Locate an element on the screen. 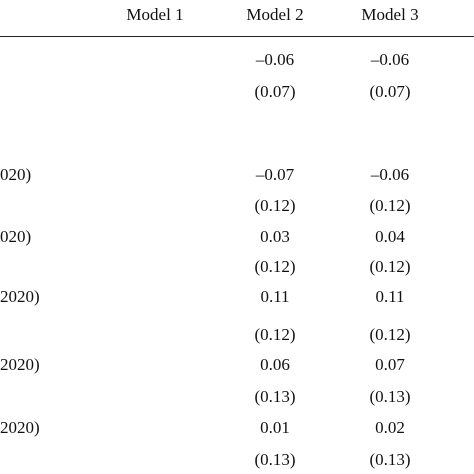  cell: 0.01 is located at coordinates (275, 427).